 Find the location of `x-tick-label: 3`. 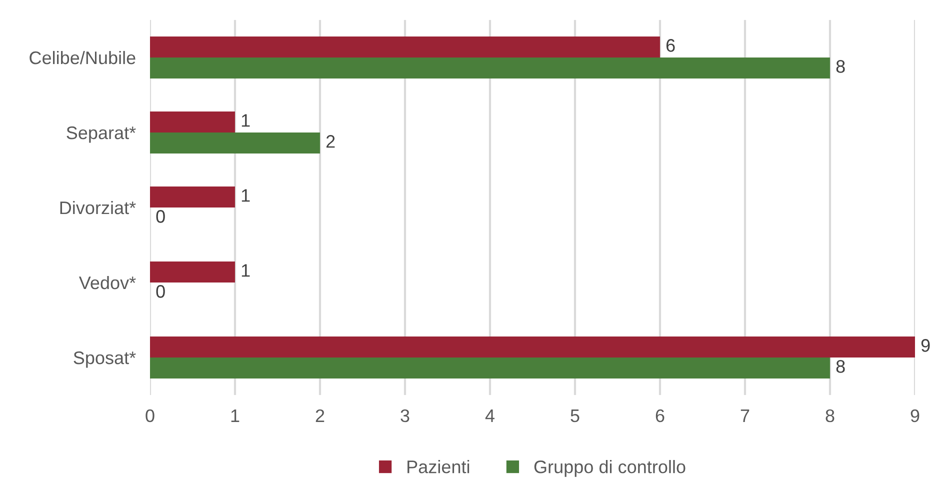

x-tick-label: 3 is located at coordinates (405, 415).